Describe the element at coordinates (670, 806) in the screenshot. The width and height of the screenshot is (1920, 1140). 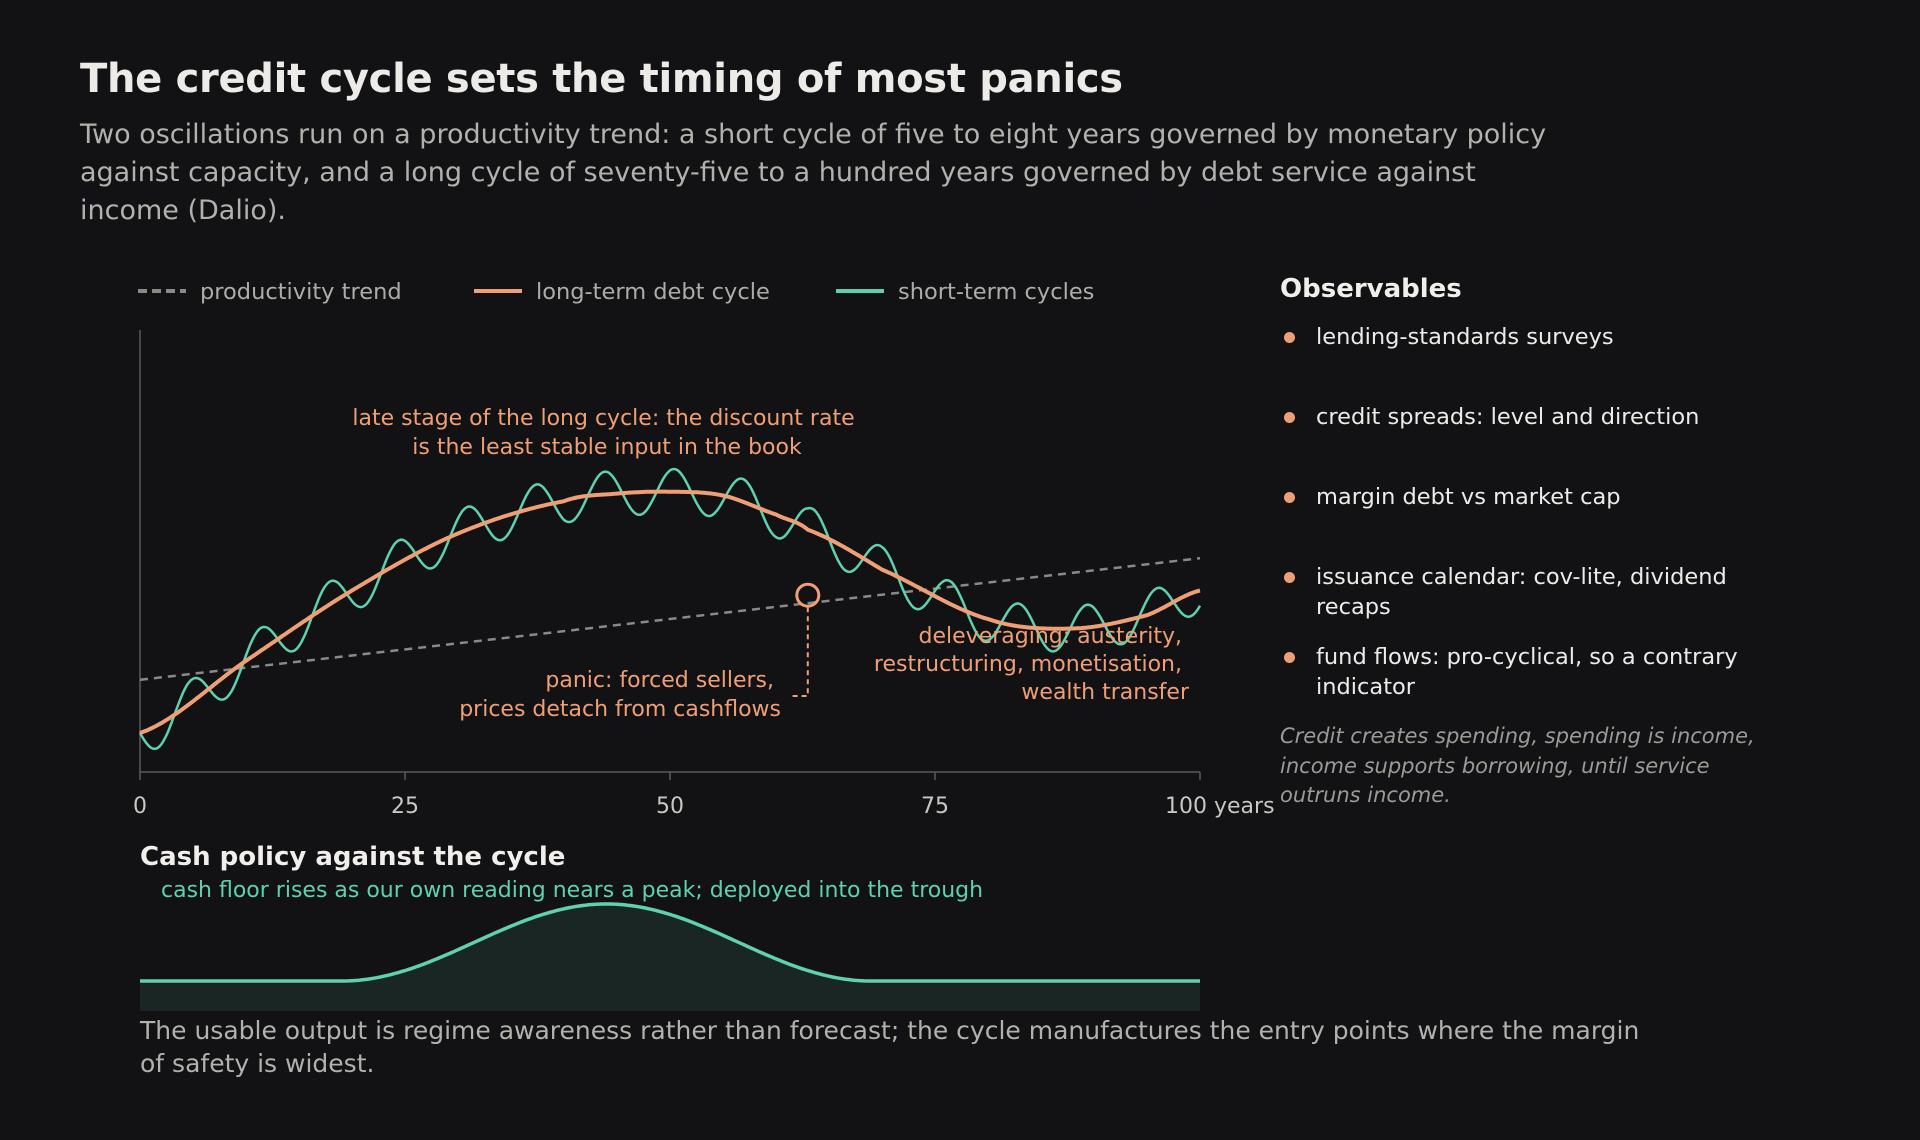
I see `x-tick-label: 50` at that location.